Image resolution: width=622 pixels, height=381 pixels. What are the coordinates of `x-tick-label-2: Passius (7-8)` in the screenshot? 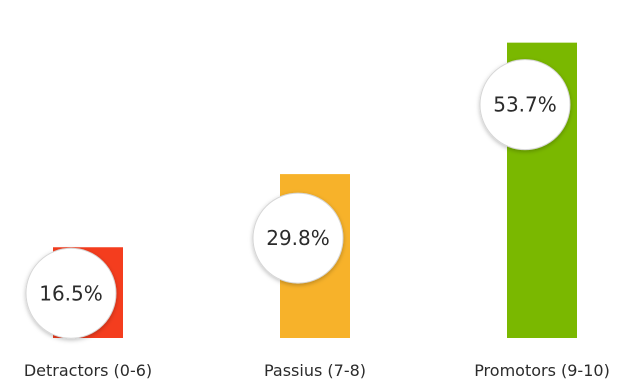 It's located at (315, 370).